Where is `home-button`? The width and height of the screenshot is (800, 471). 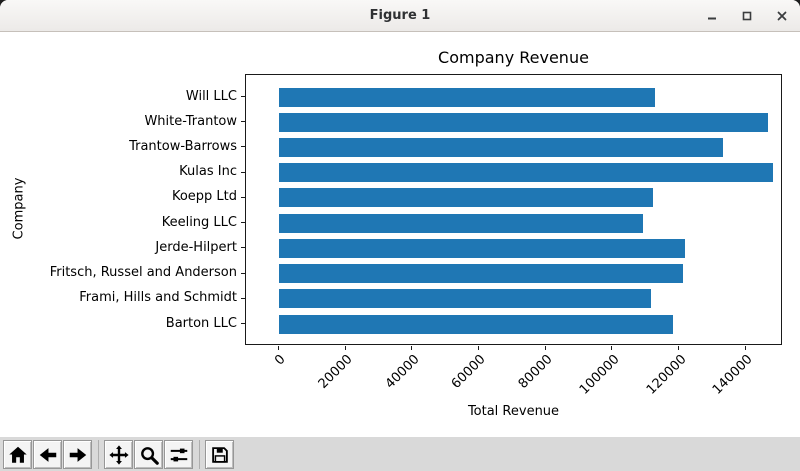
home-button is located at coordinates (17, 454).